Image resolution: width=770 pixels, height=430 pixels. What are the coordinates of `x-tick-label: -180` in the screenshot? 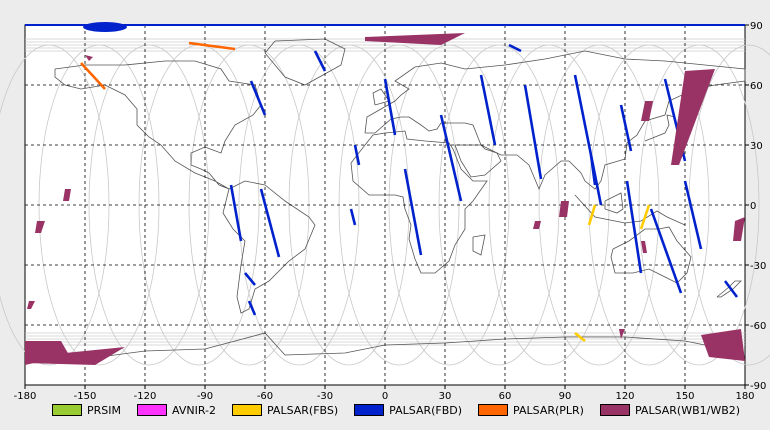 It's located at (25, 396).